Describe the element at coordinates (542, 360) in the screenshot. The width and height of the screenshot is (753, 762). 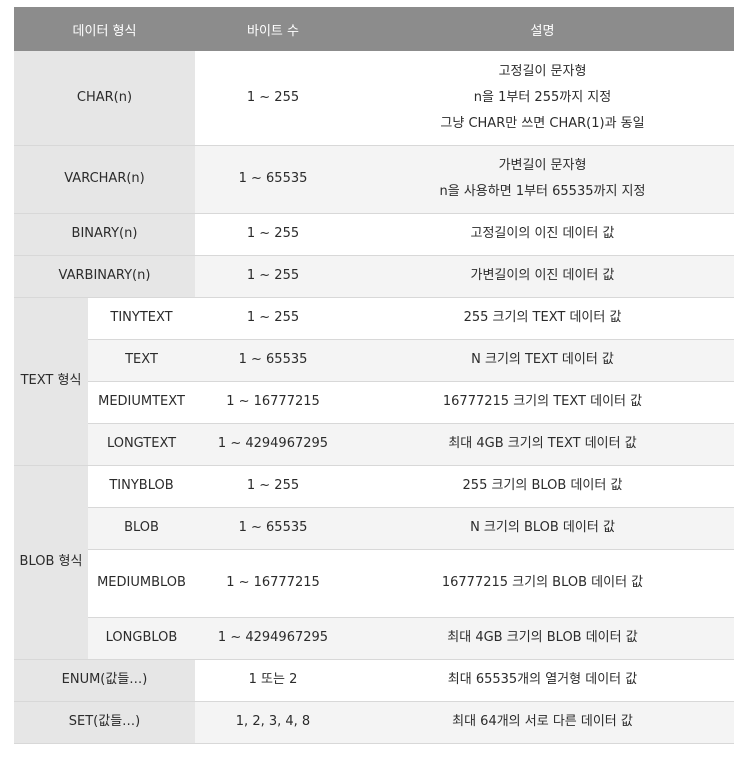
I see `description-cell: N 크기의 TEXT 데이터 값` at that location.